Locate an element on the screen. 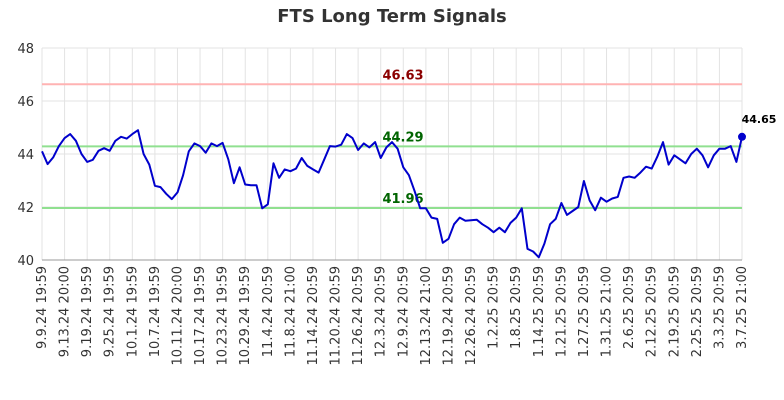 The height and width of the screenshot is (400, 784). x-tick-label: 1.21.25 20:59 is located at coordinates (561, 311).